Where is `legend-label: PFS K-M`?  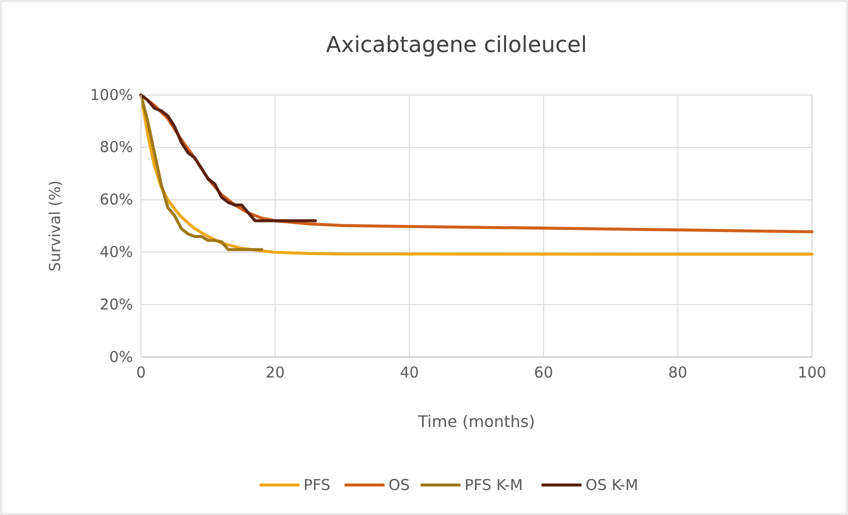
legend-label: PFS K-M is located at coordinates (493, 485).